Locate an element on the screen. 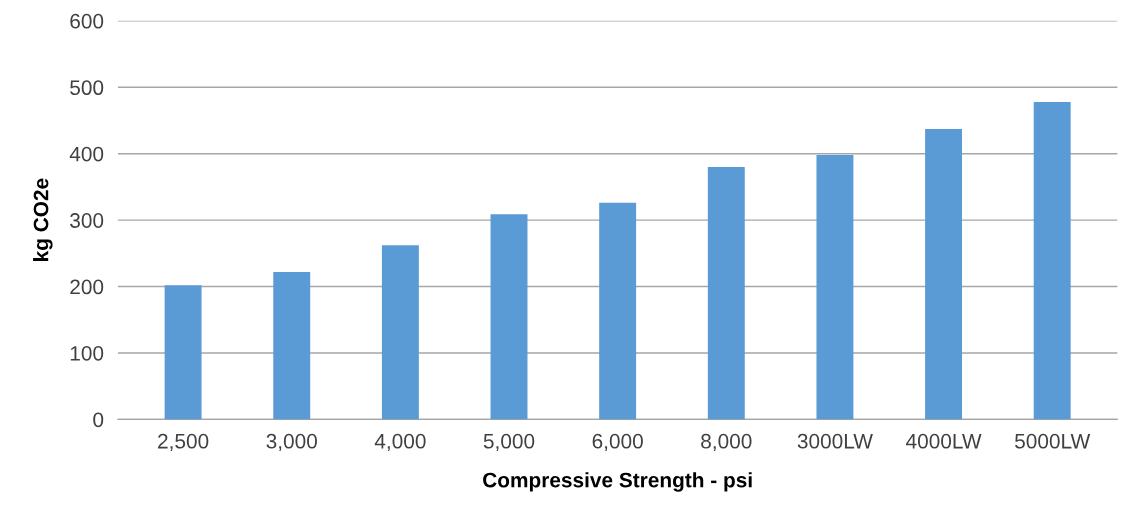 The image size is (1123, 521). x-tick-label: 2,500 is located at coordinates (183, 442).